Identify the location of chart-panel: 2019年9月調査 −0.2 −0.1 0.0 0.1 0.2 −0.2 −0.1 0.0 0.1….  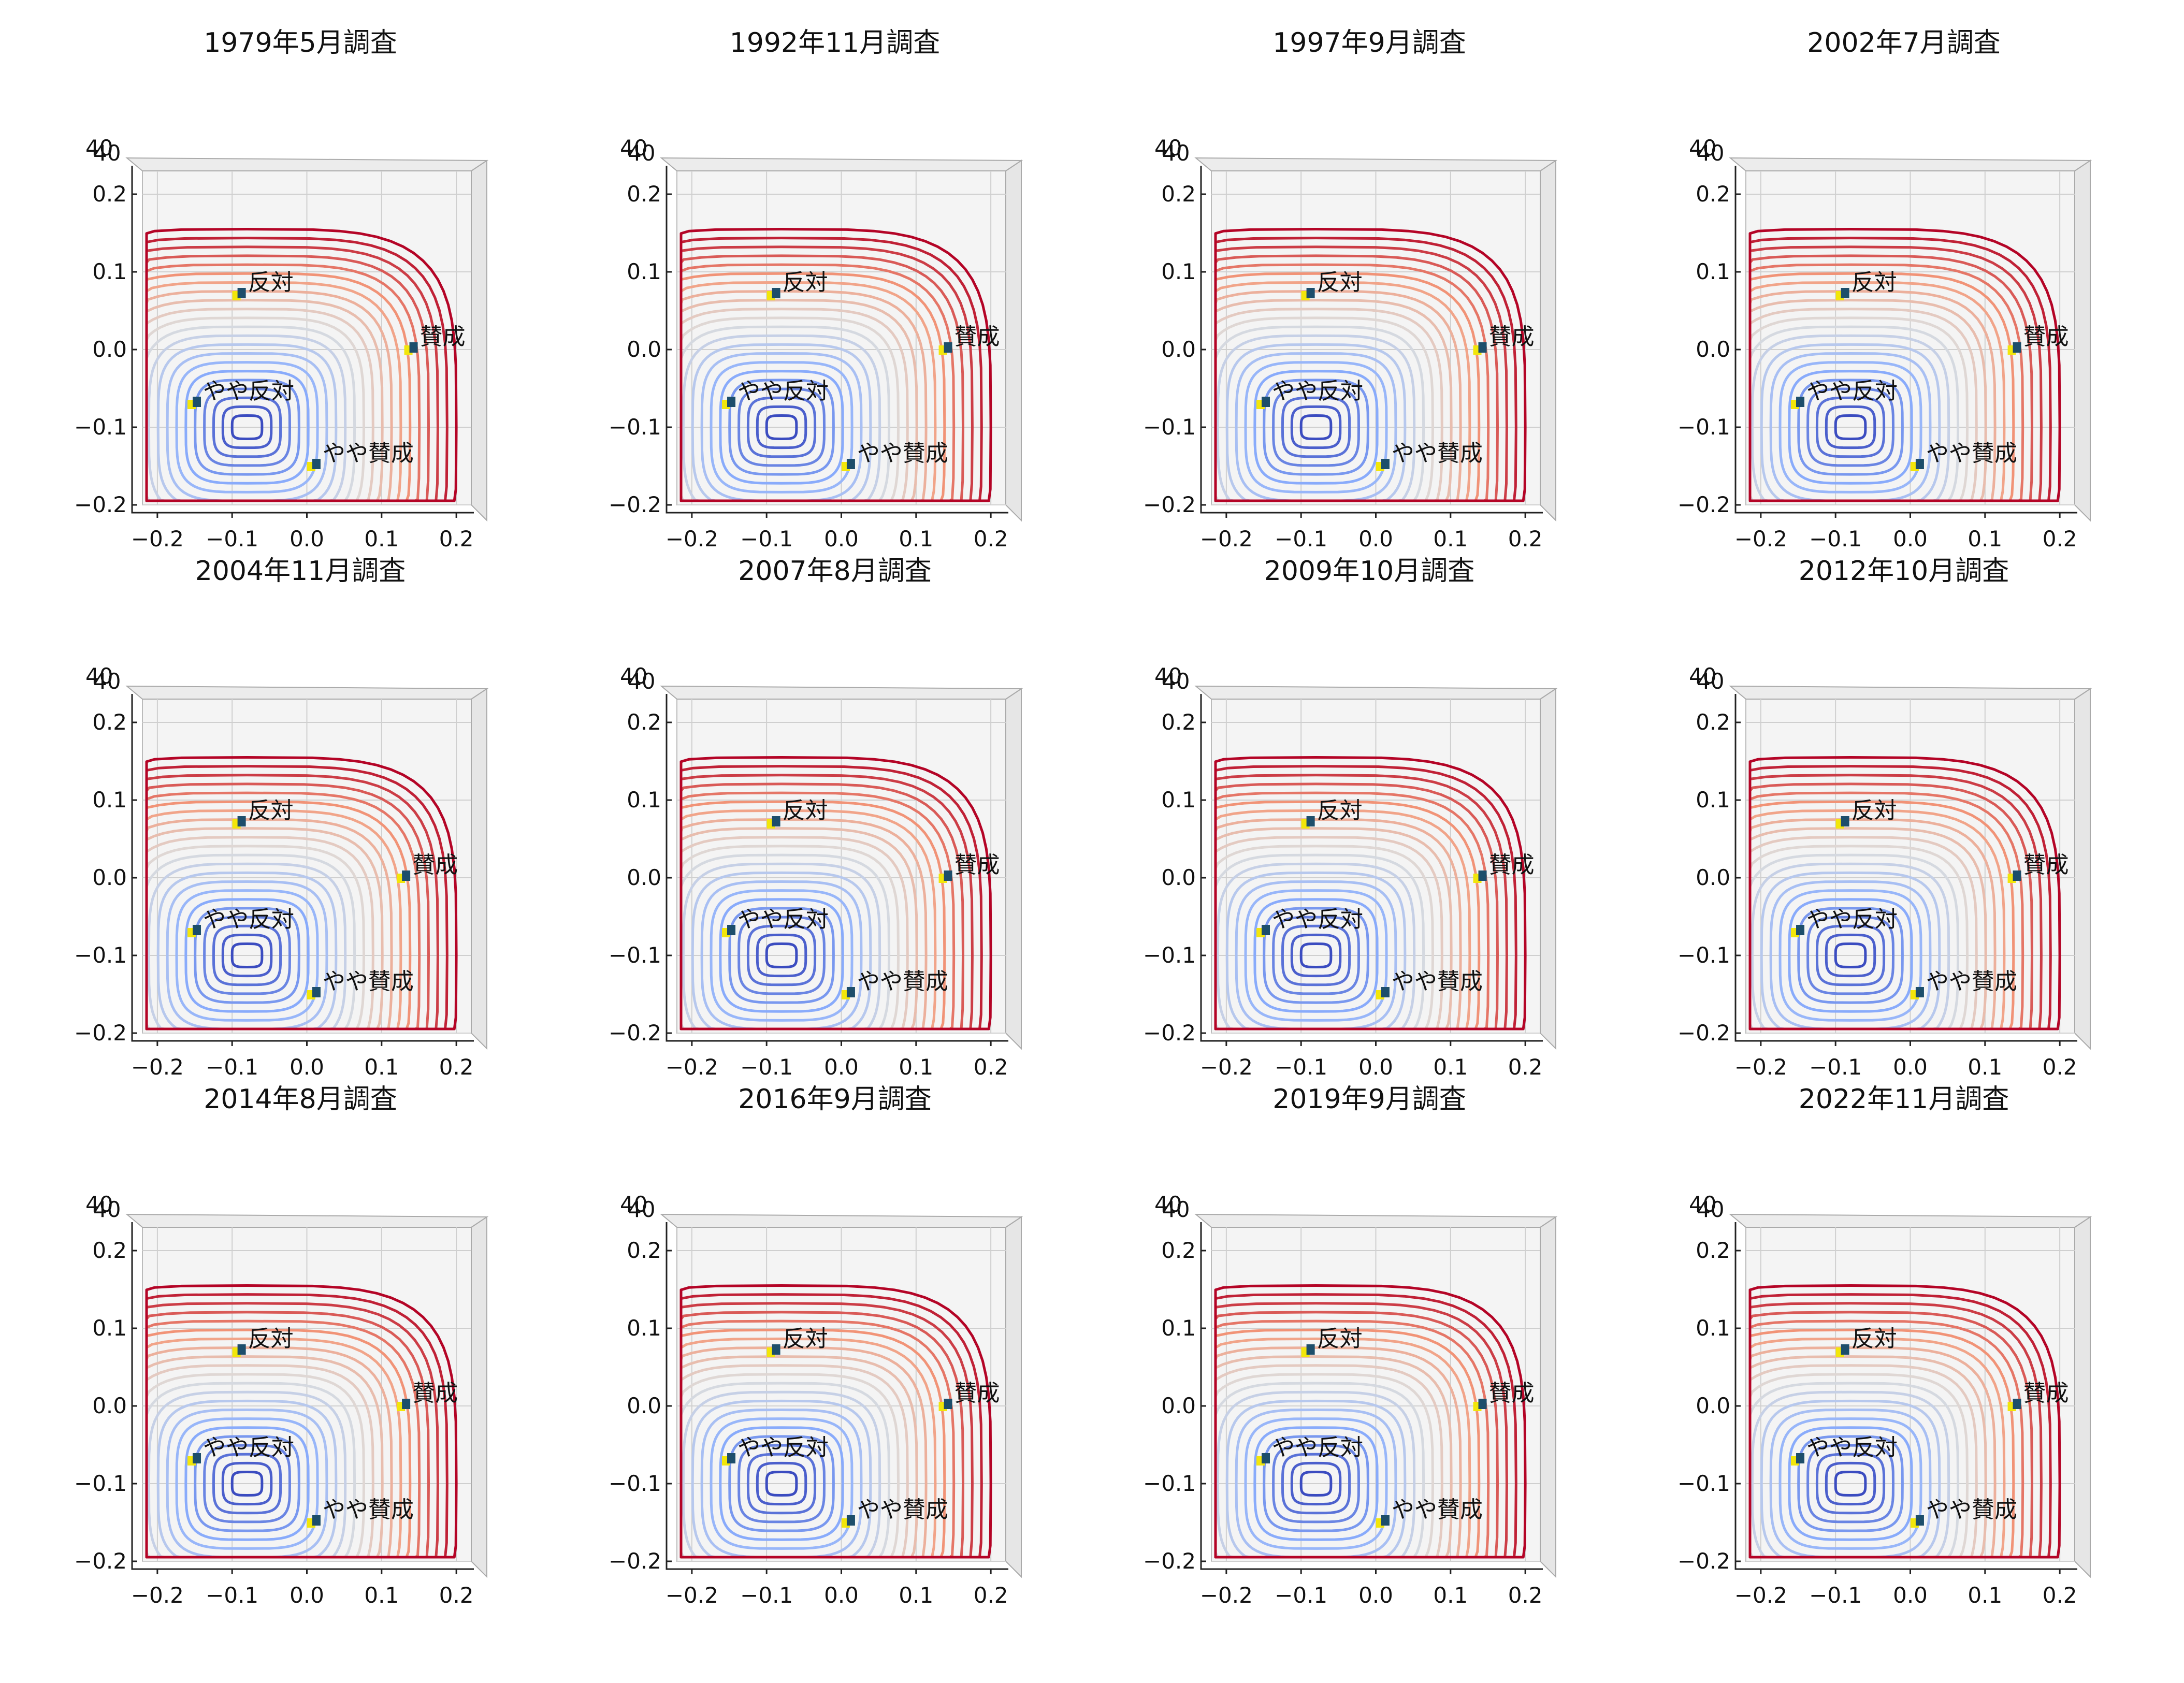
(1335, 1342).